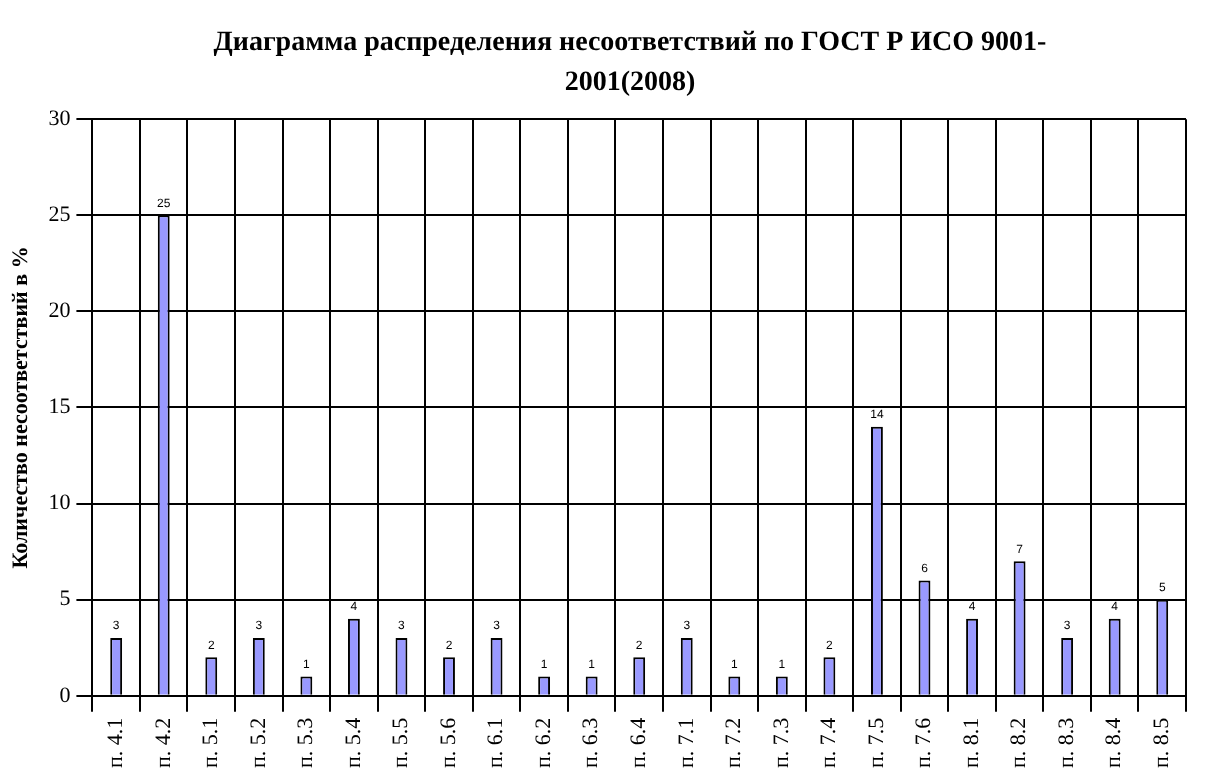  I want to click on x-tick-label: п. 5.2, so click(258, 743).